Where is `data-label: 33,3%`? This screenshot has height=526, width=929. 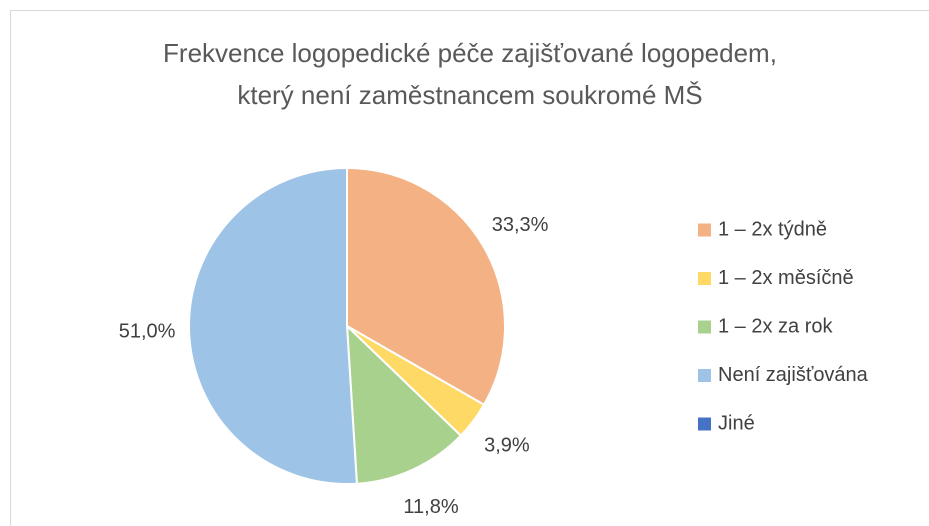 data-label: 33,3% is located at coordinates (520, 225).